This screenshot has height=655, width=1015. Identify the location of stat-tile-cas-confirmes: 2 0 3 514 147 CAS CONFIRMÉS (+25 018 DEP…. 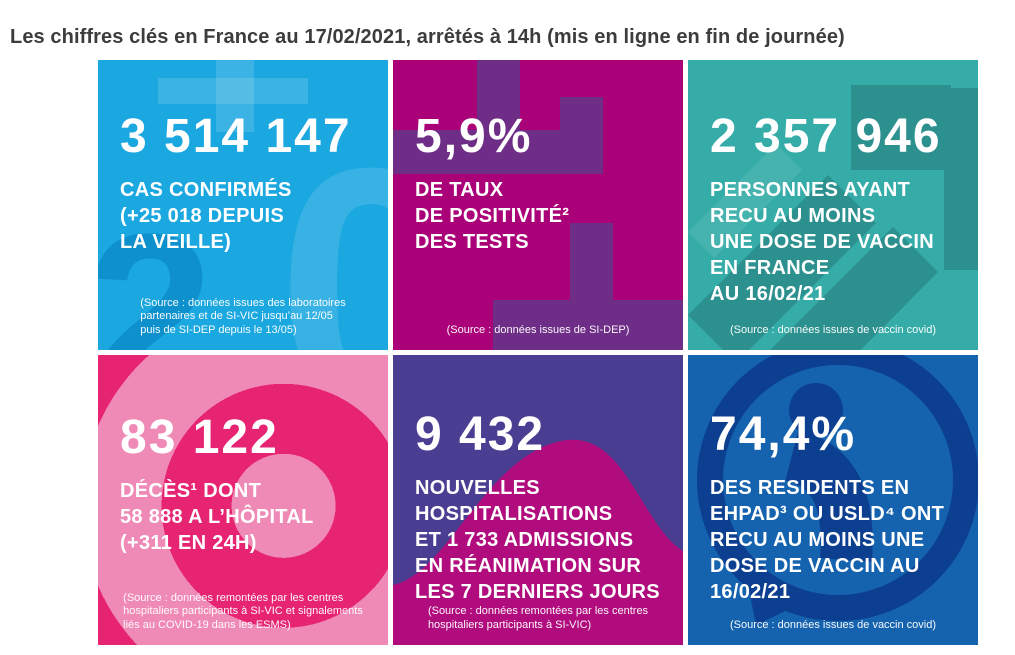
(243, 205).